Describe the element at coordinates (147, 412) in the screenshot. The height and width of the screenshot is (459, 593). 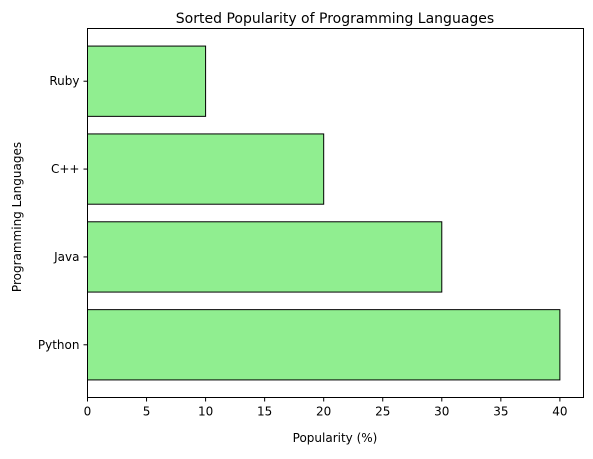
I see `x-tick-label: 5` at that location.